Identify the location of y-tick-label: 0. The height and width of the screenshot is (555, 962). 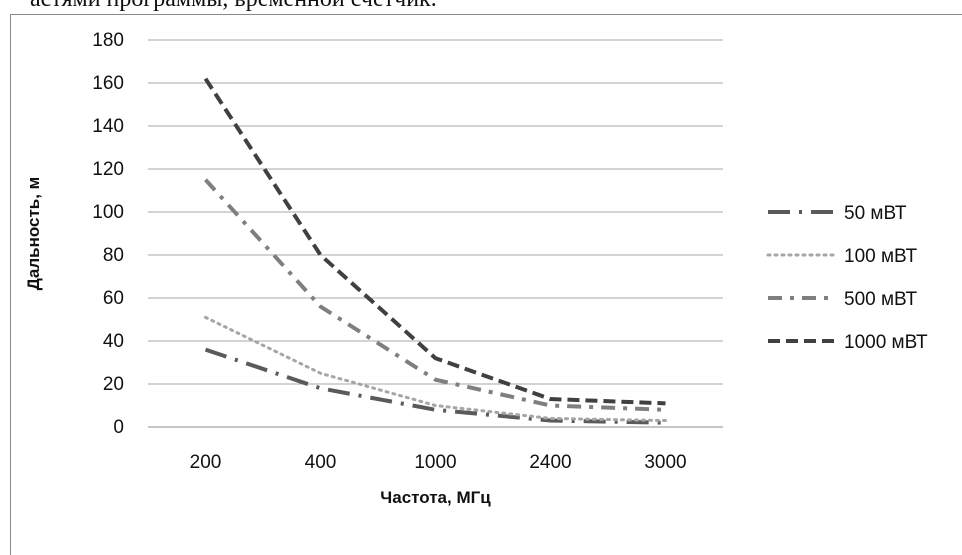
(118, 427).